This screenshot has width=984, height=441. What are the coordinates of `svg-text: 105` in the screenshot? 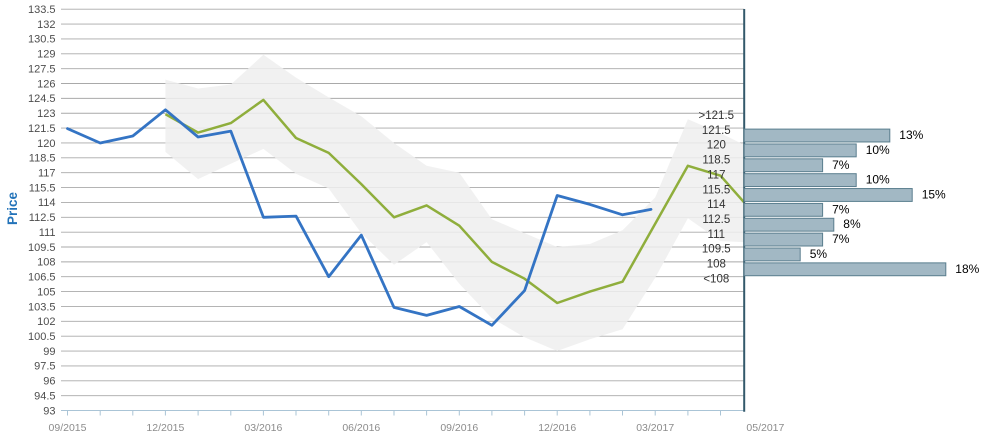 It's located at (46, 292).